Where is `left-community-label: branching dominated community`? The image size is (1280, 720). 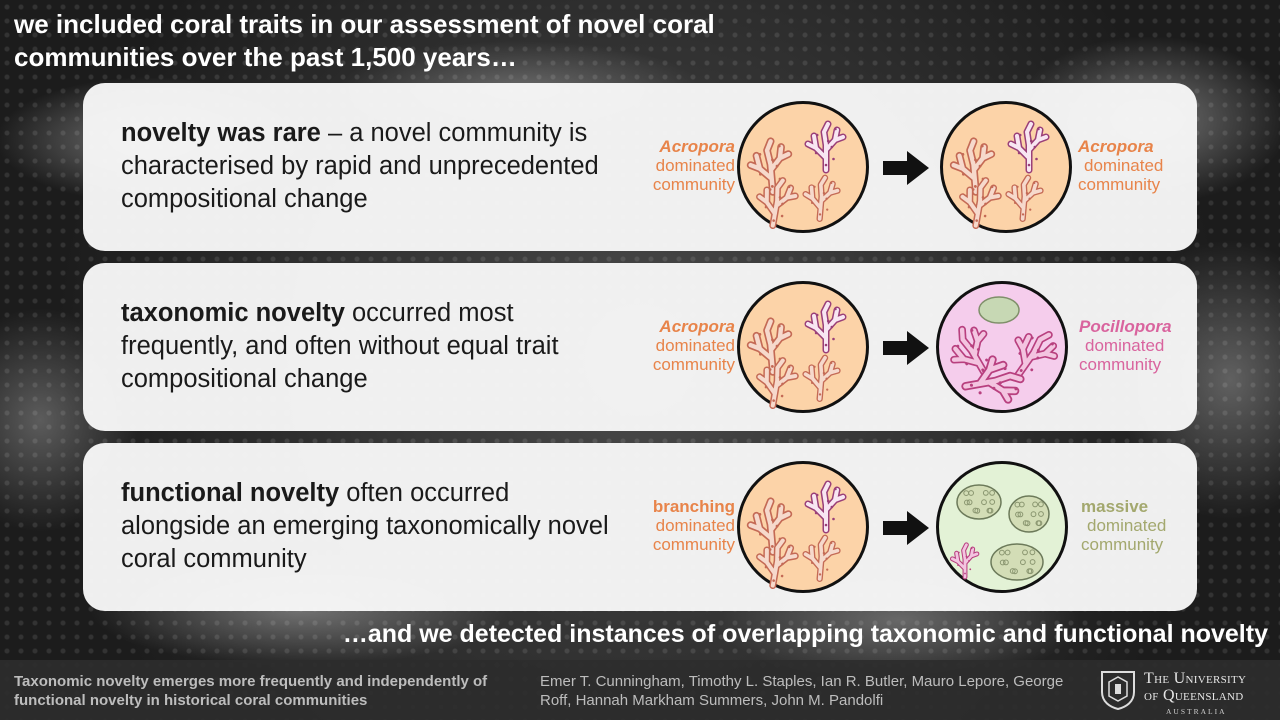 left-community-label: branching dominated community is located at coordinates (683, 525).